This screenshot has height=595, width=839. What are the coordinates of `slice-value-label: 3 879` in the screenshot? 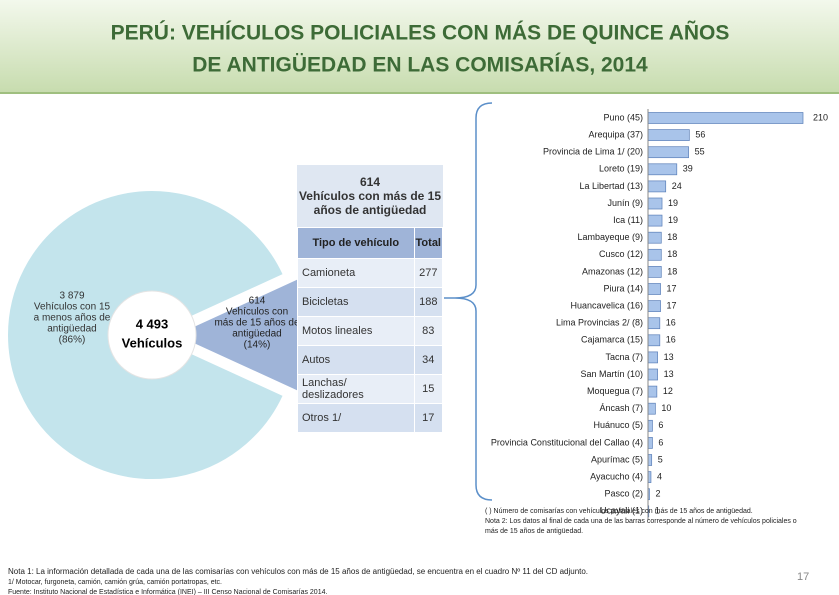 It's located at (71, 296).